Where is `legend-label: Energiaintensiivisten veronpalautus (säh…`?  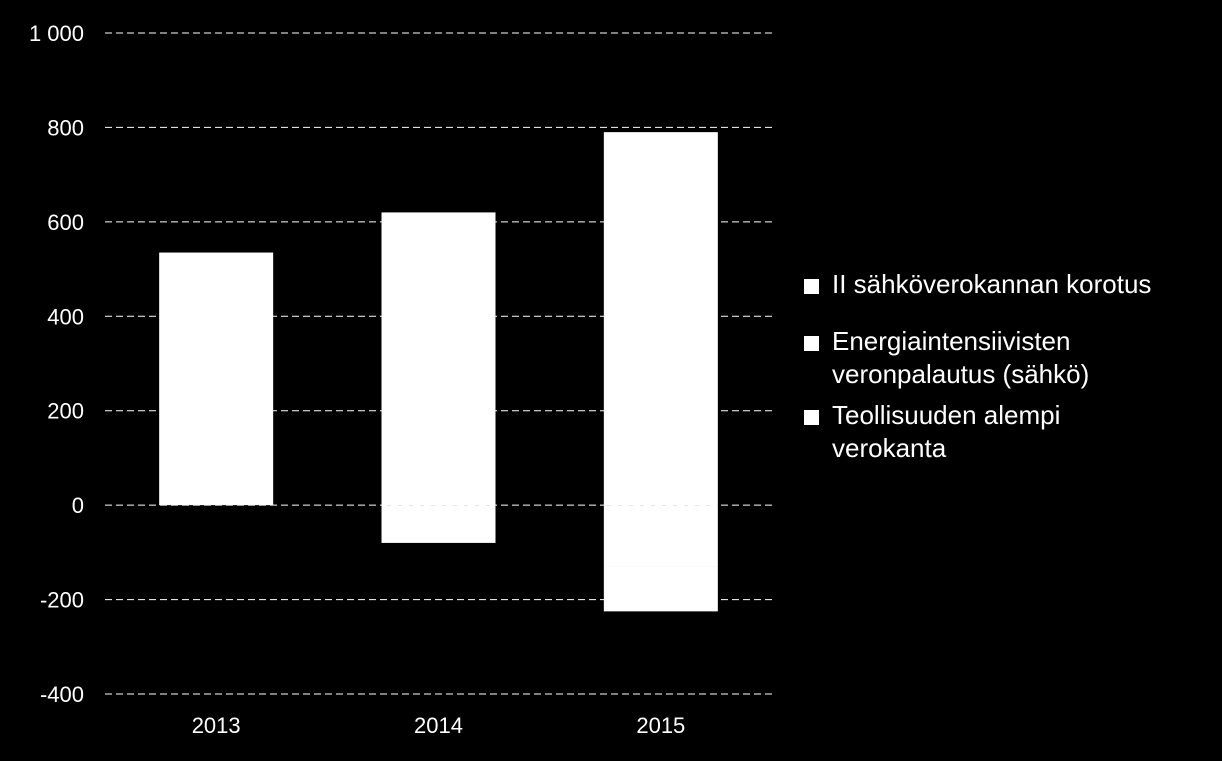 legend-label: Energiaintensiivisten veronpalautus (säh… is located at coordinates (961, 357).